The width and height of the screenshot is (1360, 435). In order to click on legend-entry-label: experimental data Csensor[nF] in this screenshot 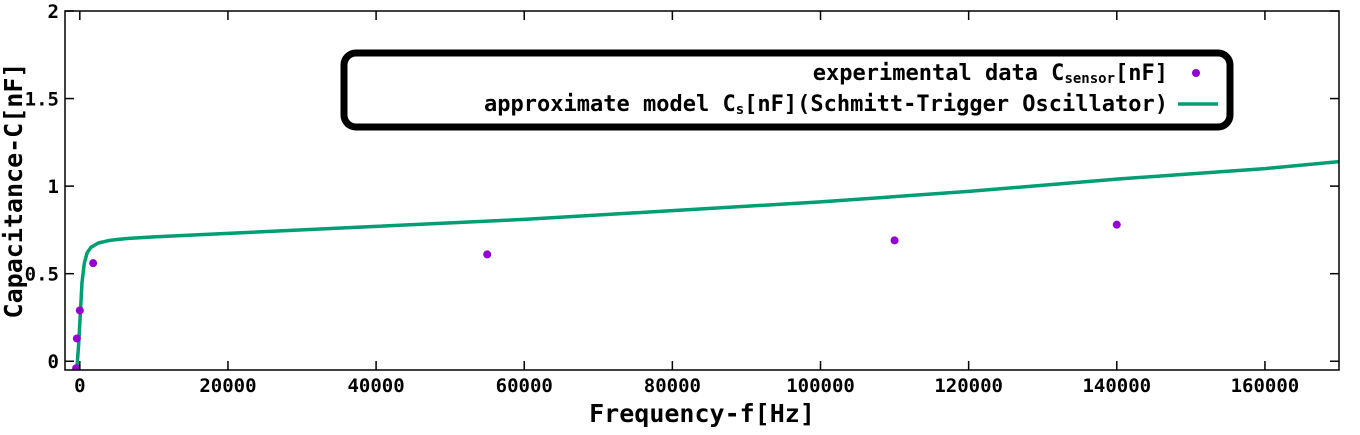, I will do `click(990, 74)`.